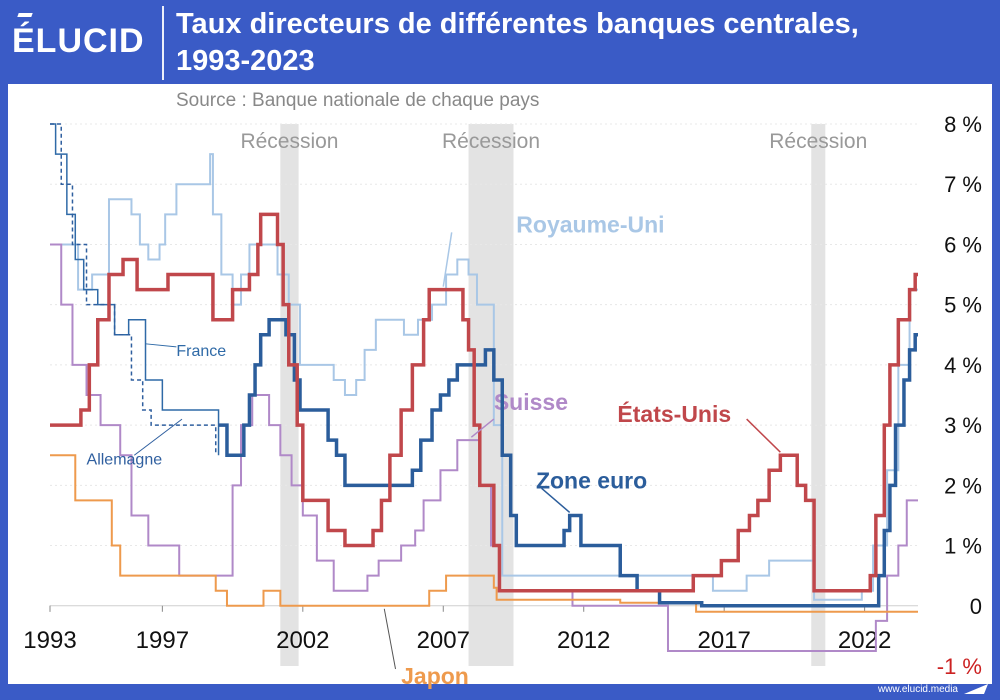  Describe the element at coordinates (302, 640) in the screenshot. I see `x-tick-label: 2002` at that location.